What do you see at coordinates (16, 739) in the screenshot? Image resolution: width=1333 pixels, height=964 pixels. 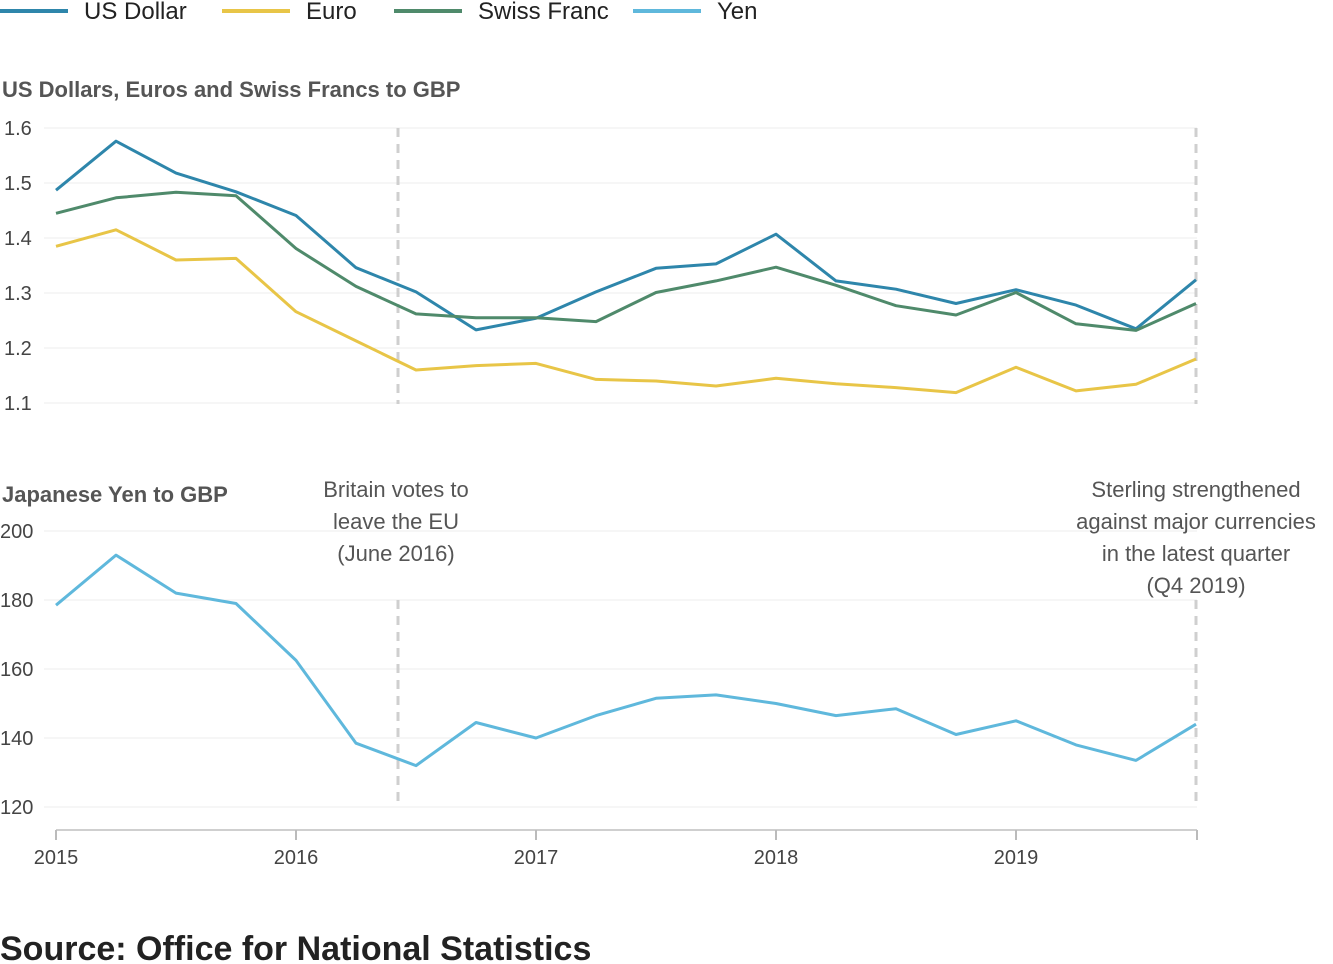 I see `y-tick-label: 140` at bounding box center [16, 739].